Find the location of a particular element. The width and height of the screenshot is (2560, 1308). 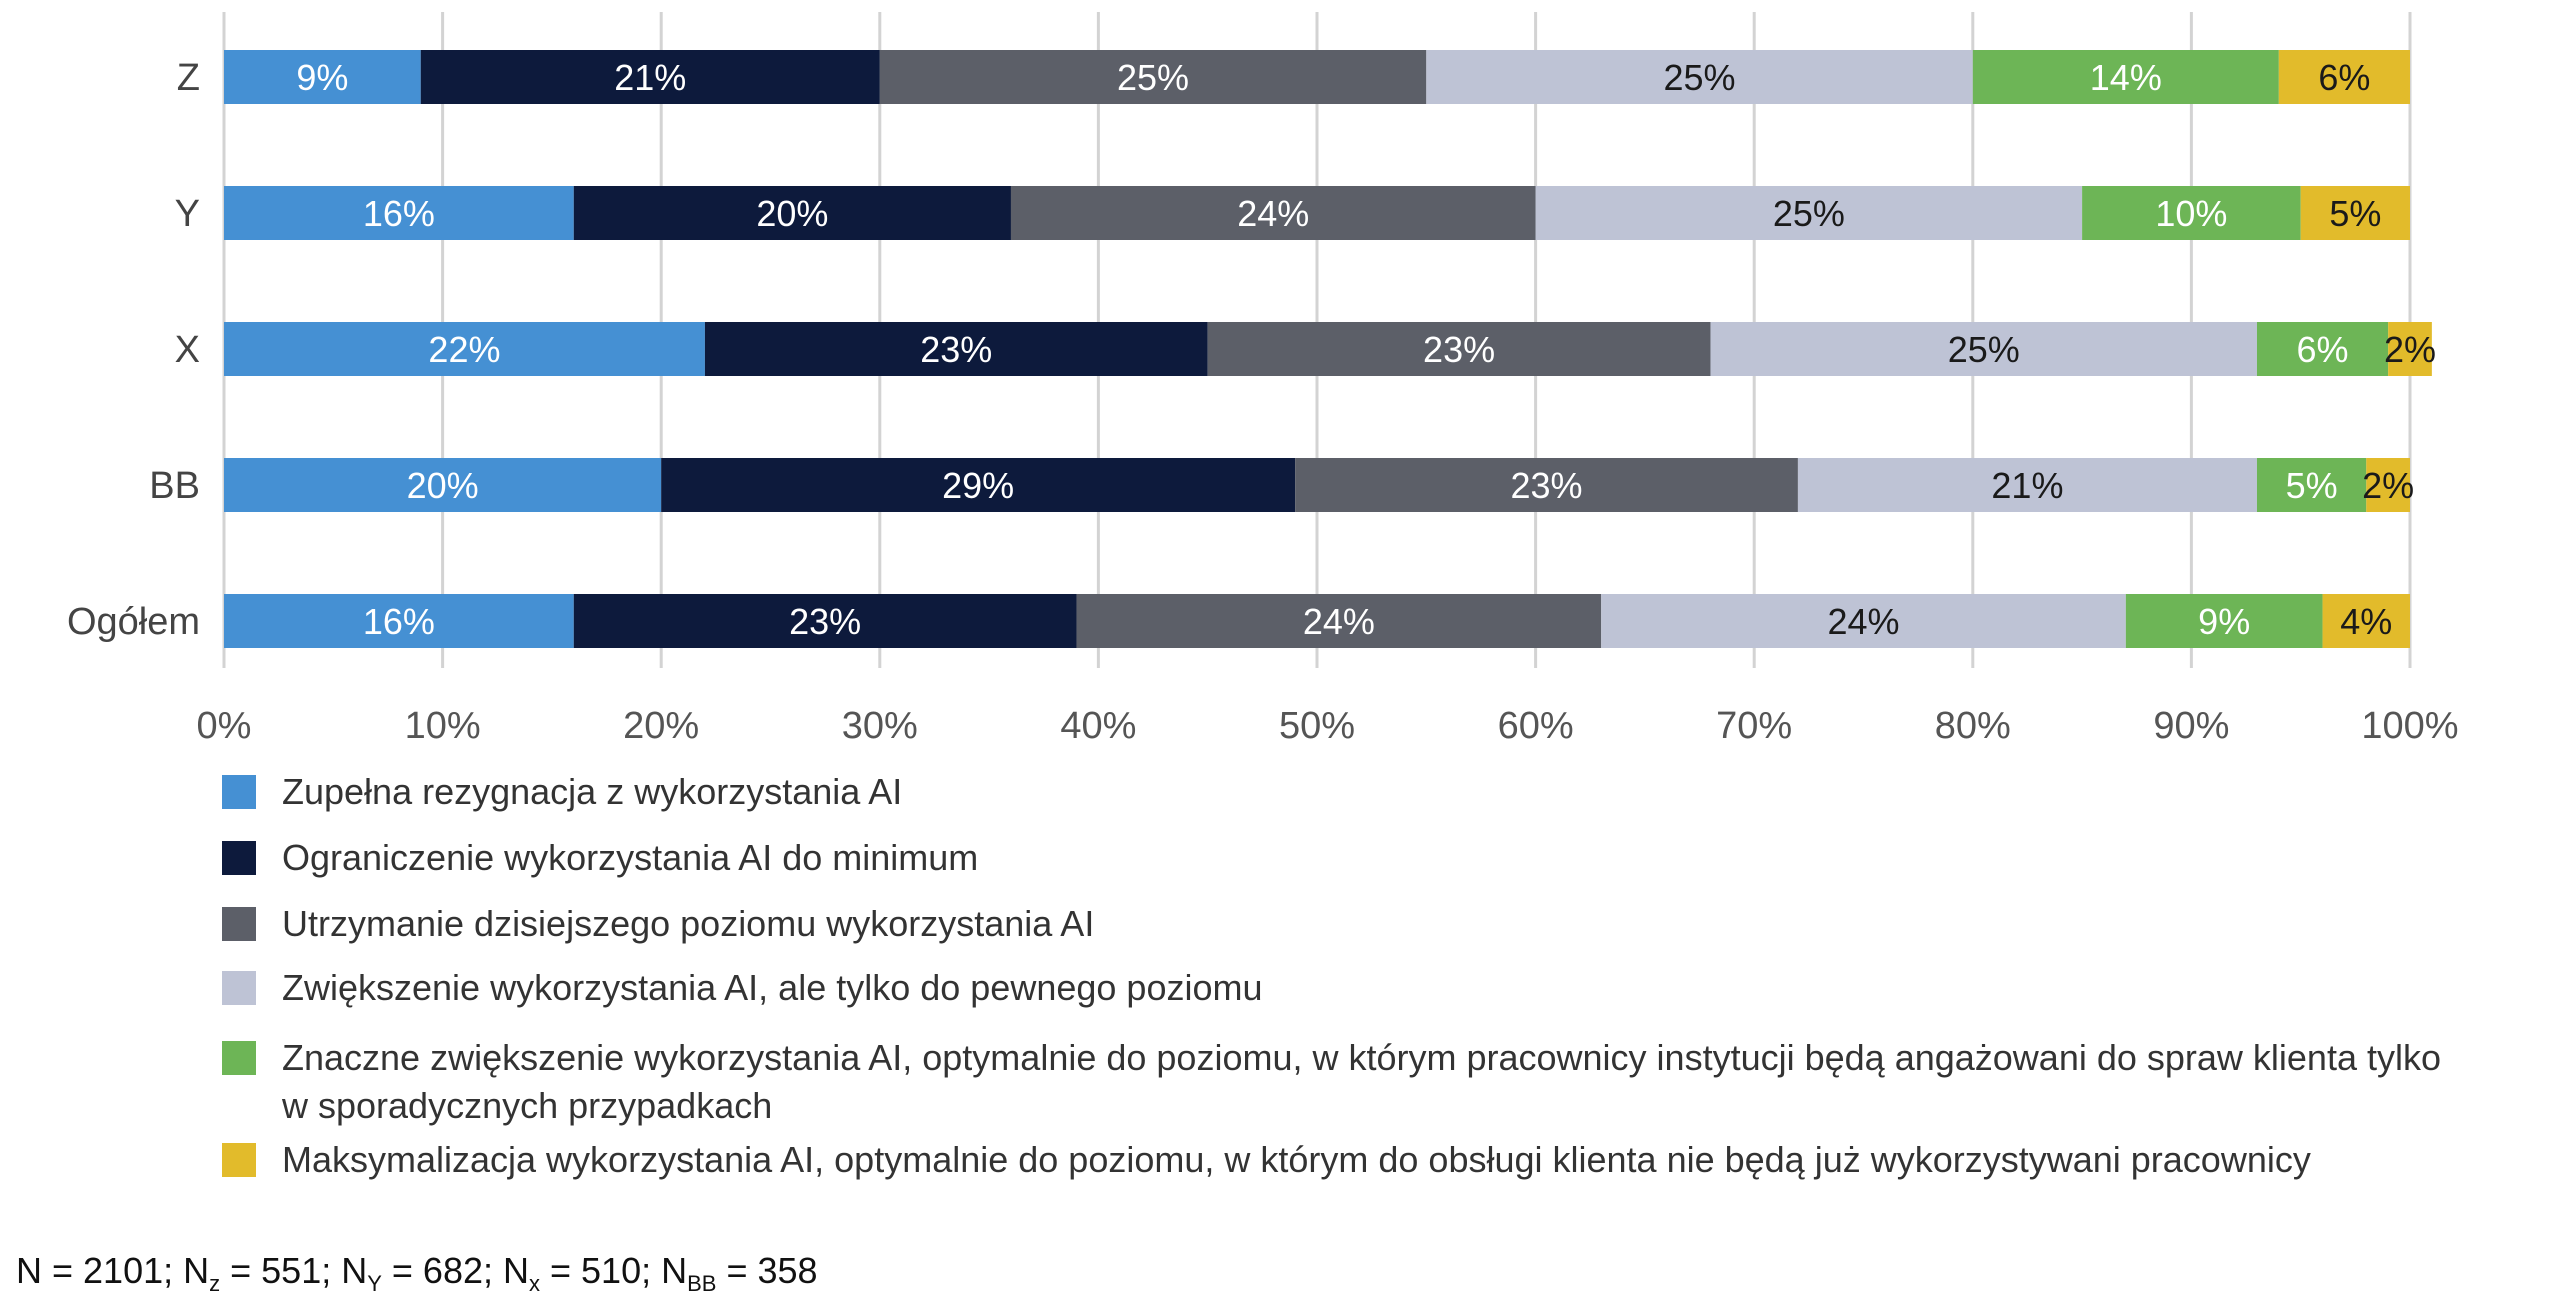

data-label-0-4: 14% is located at coordinates (2126, 77).